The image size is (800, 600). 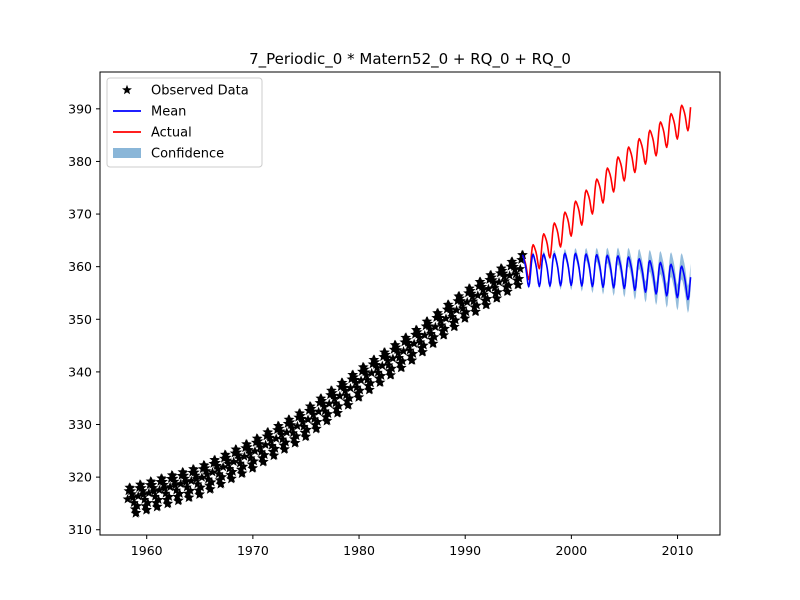 I want to click on legend-entry: Observed Data, so click(x=185, y=91).